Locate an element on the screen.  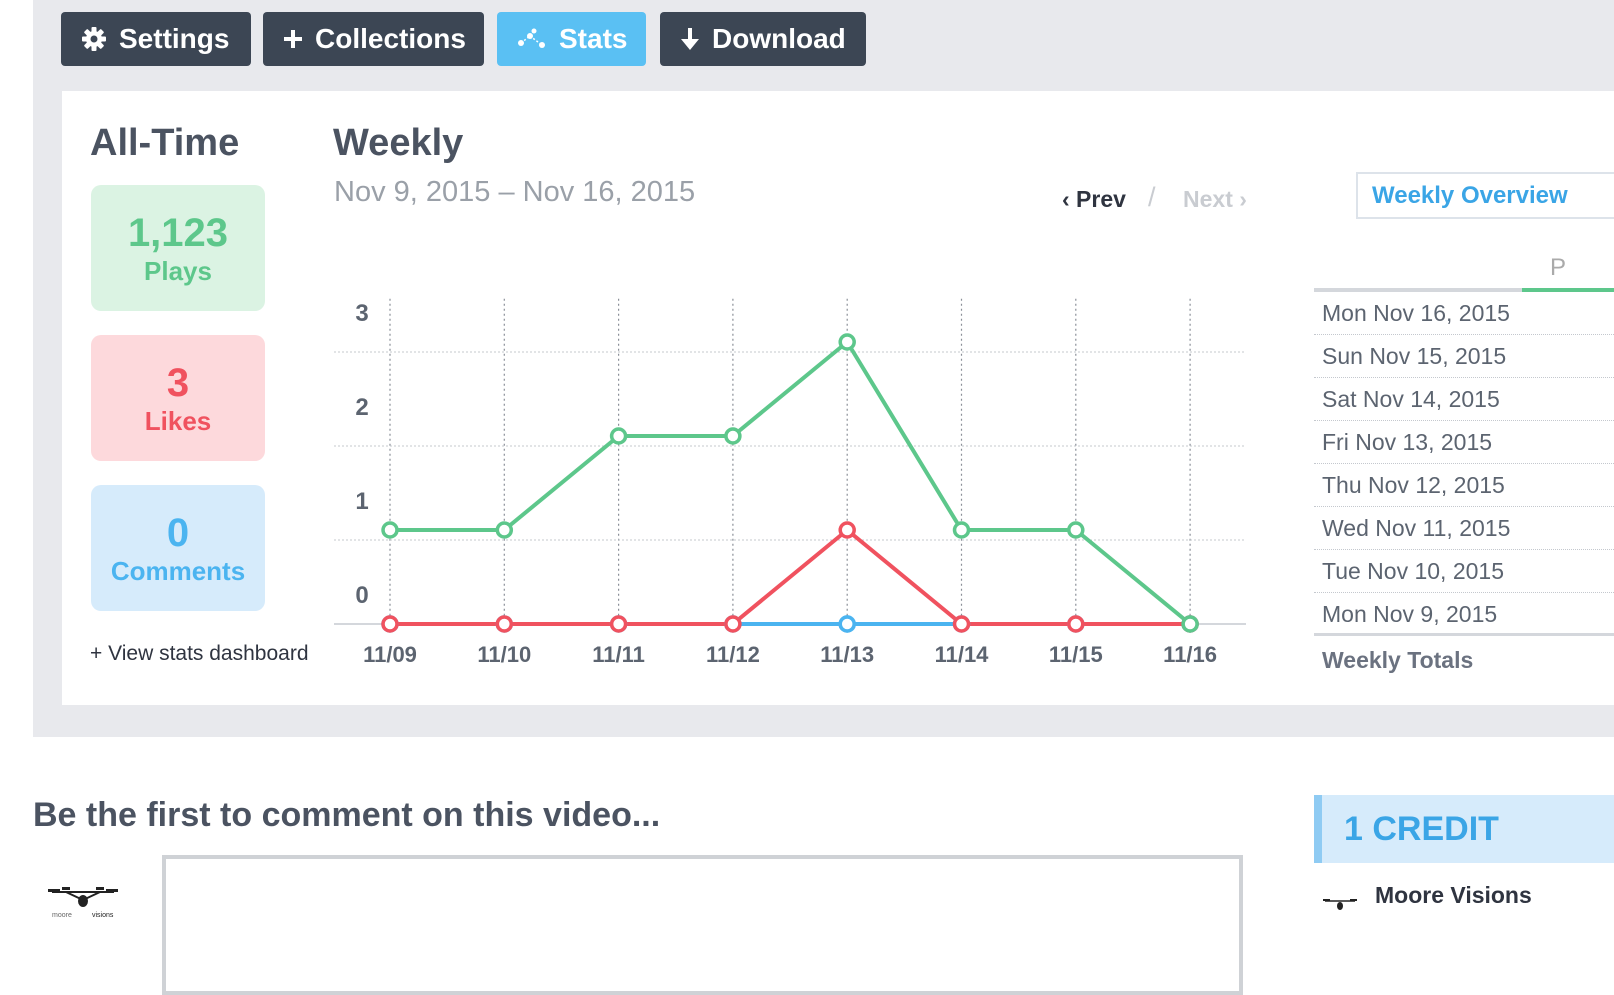
column-header-letter: P is located at coordinates (1558, 267).